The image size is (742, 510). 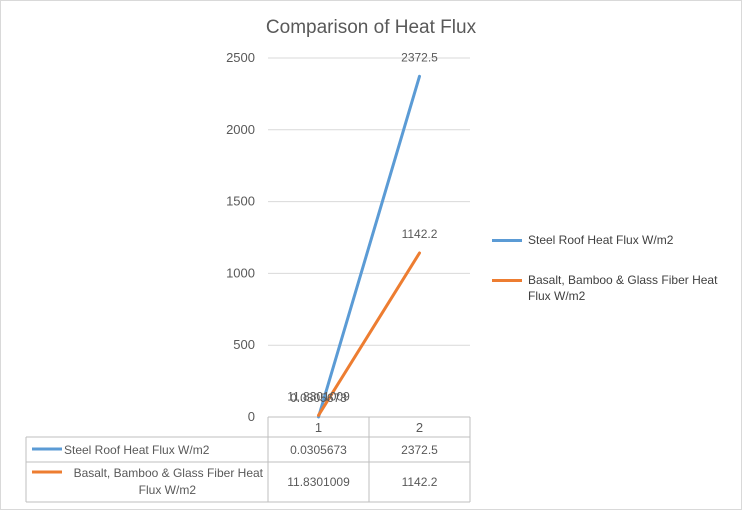 What do you see at coordinates (507, 280) in the screenshot?
I see `legend-swatch-basalt-bamboo-glass` at bounding box center [507, 280].